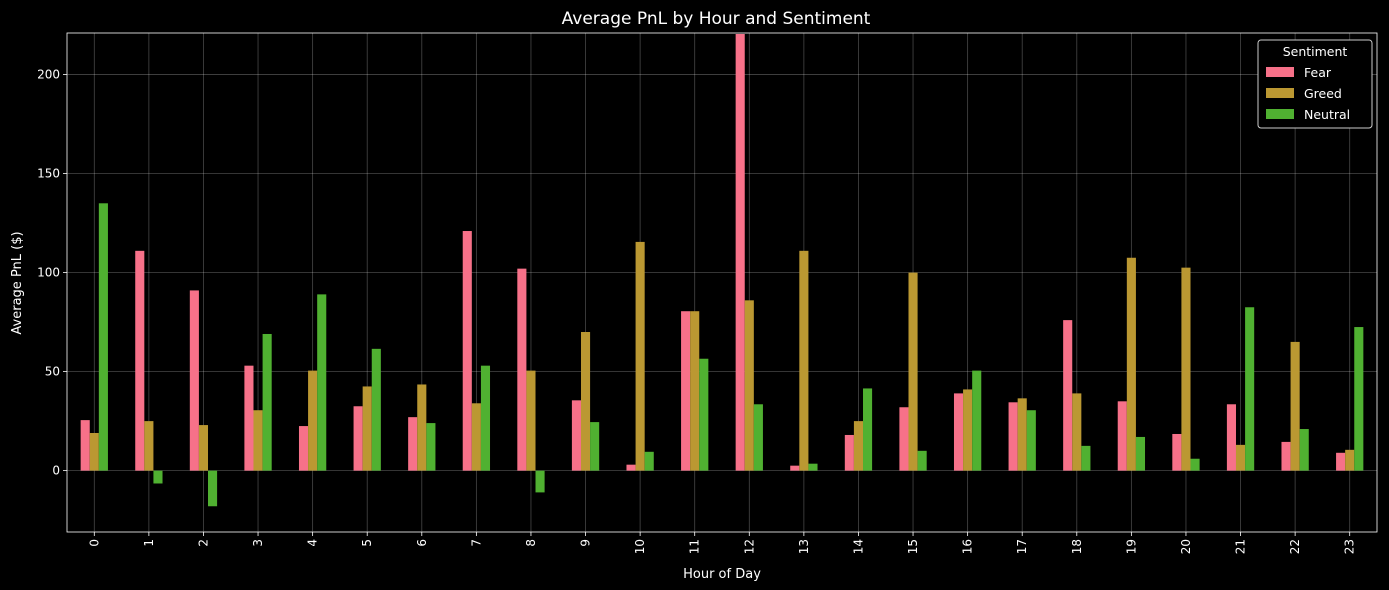  I want to click on x-tick-label: 1, so click(149, 543).